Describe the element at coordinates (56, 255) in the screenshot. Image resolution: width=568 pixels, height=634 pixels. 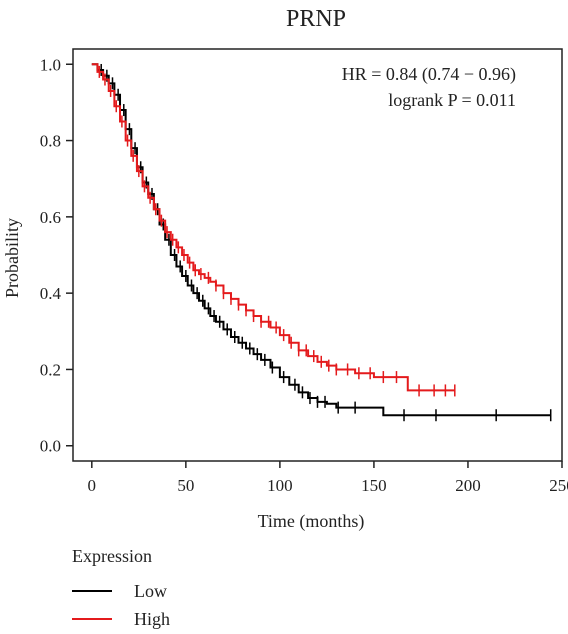
I see `y-axis-ticks: 0.0 0.2 0.4 0.6 0.8 1.0` at that location.